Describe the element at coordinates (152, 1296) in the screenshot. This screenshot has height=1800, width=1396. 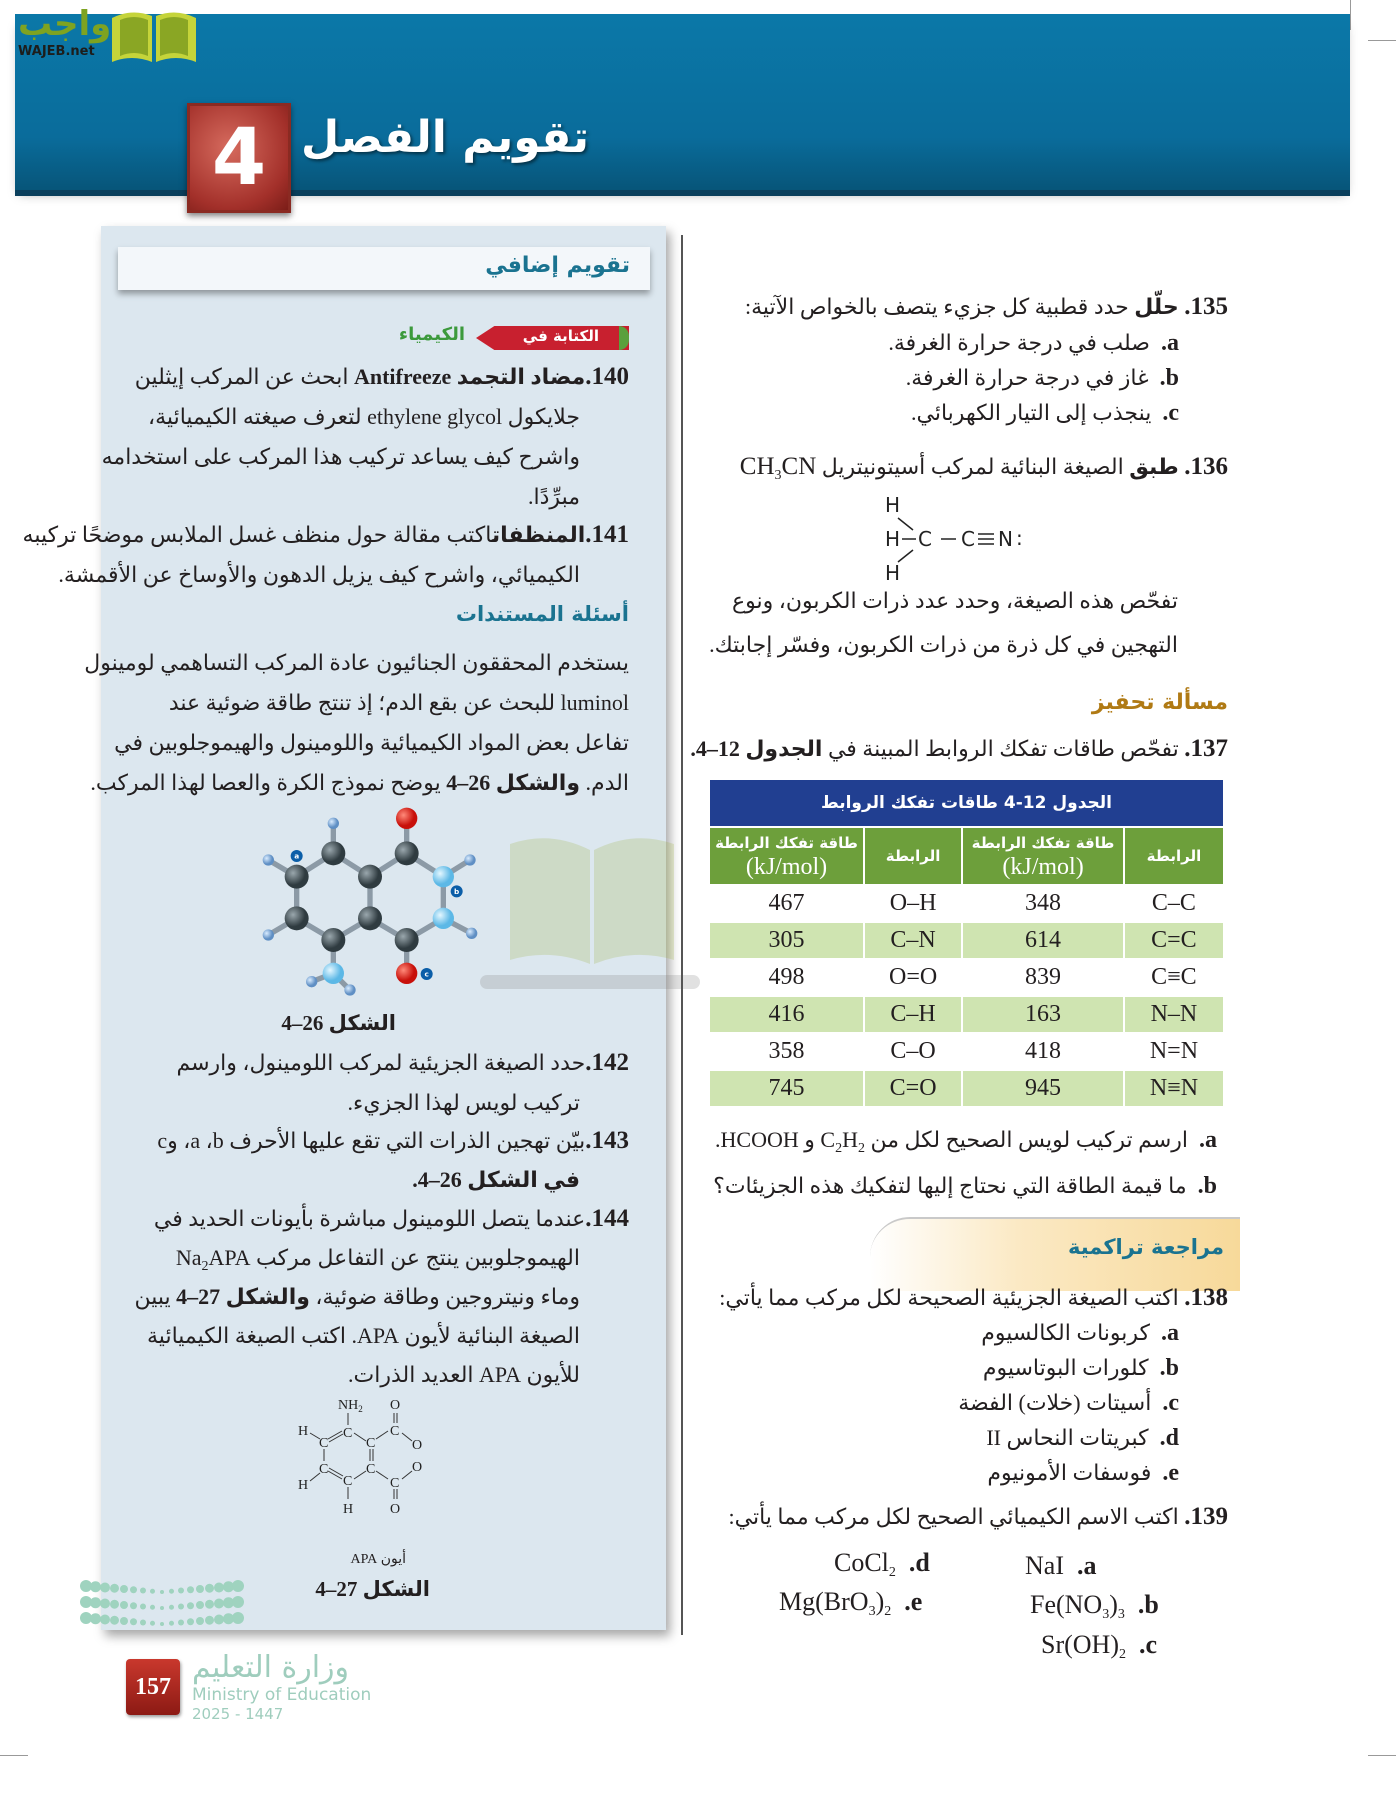
I see `text: يبين` at that location.